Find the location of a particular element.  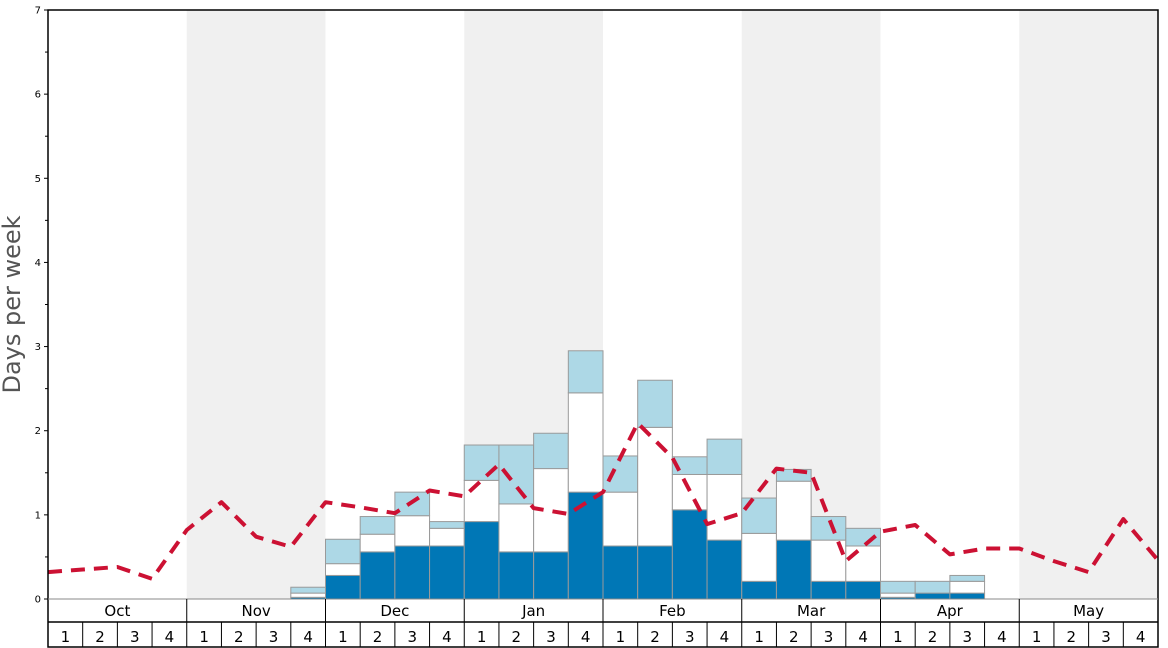

ytick-label-1: 1 is located at coordinates (38, 515).